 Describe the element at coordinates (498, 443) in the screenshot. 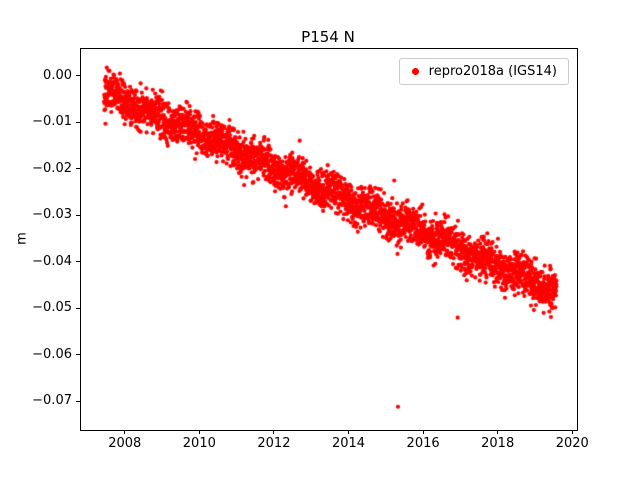

I see `x-tick-label: 2018` at that location.